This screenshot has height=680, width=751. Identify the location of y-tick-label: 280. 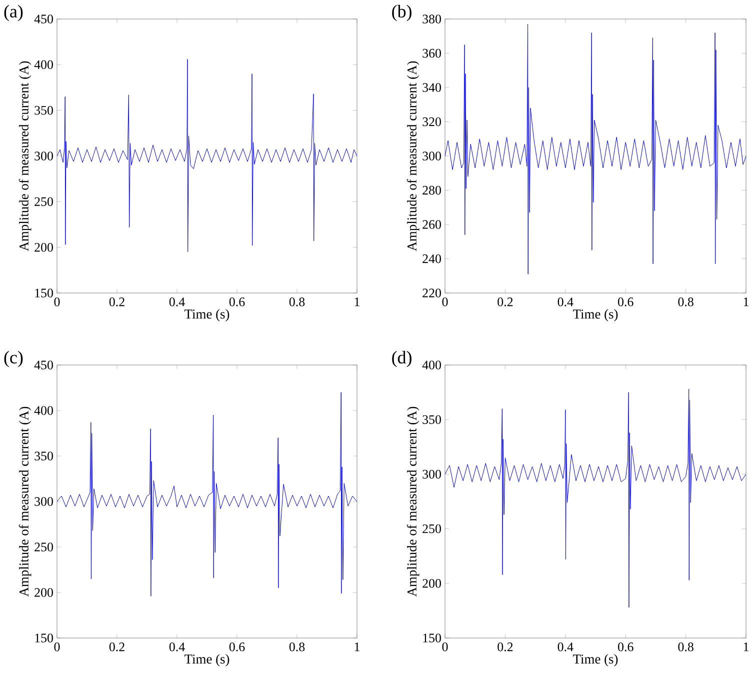
(431, 190).